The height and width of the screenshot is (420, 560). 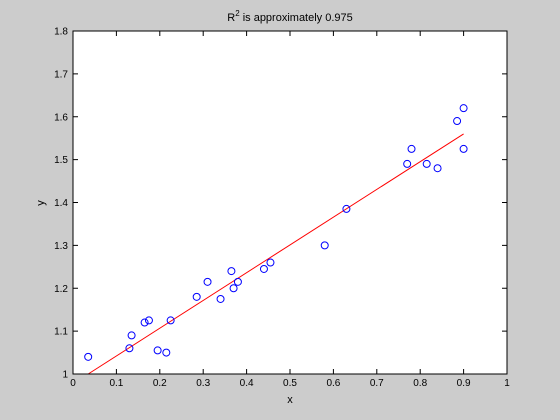 What do you see at coordinates (231, 18) in the screenshot?
I see `chart-title-prefix: R` at bounding box center [231, 18].